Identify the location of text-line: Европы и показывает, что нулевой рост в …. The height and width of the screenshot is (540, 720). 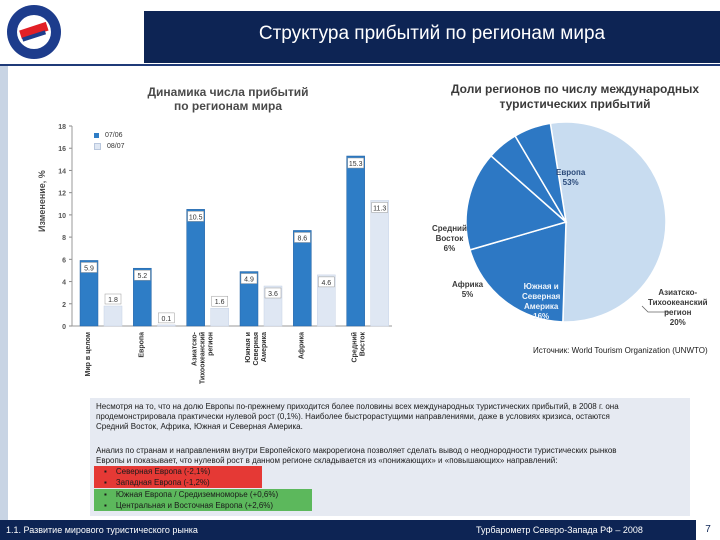
(327, 460).